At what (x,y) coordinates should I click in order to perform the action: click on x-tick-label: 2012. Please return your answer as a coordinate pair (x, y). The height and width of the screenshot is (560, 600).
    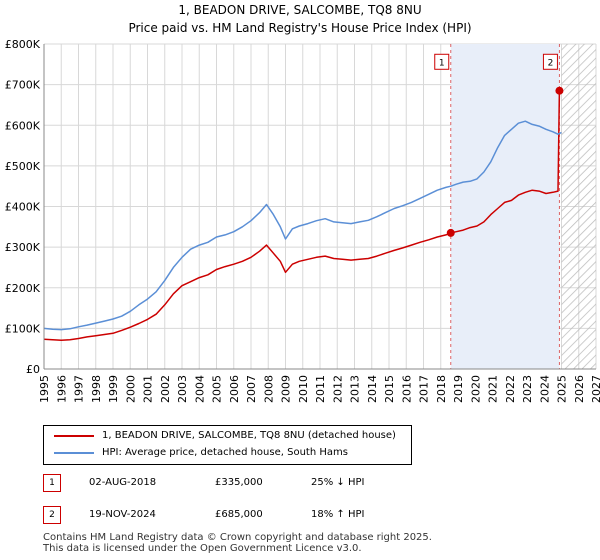
    Looking at the image, I should click on (337, 389).